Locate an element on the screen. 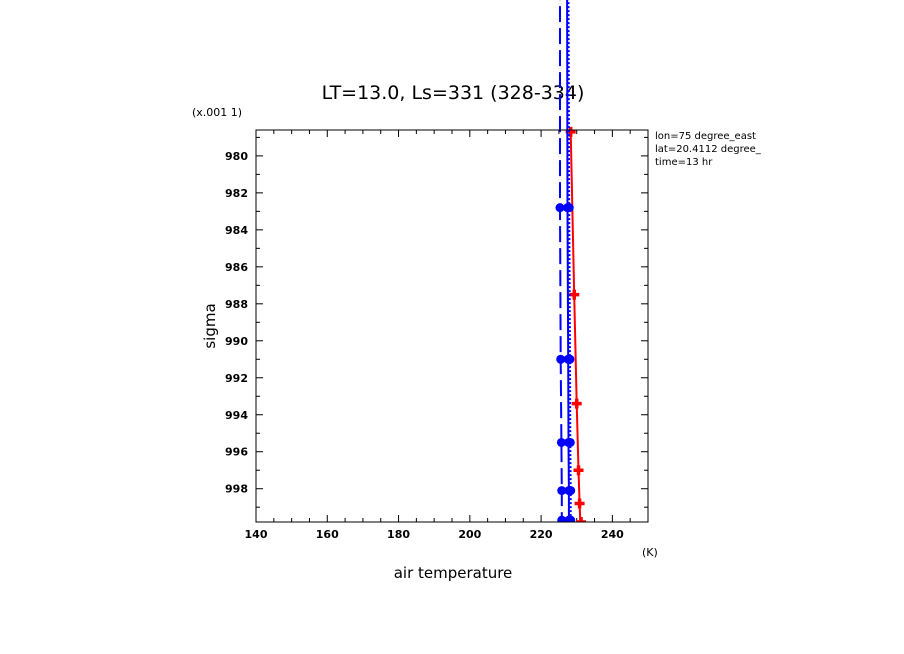 Image resolution: width=904 pixels, height=654 pixels. x-tick-label: 220 is located at coordinates (541, 534).